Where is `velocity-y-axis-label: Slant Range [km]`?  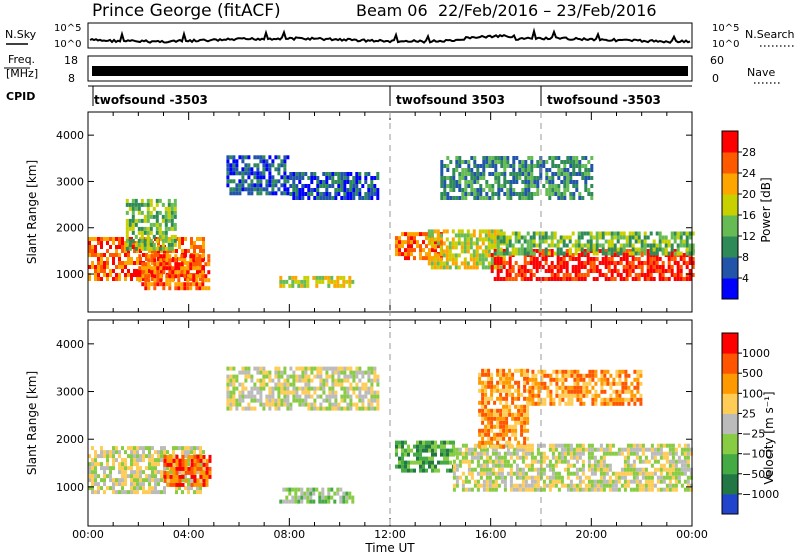
velocity-y-axis-label: Slant Range [km] is located at coordinates (32, 423).